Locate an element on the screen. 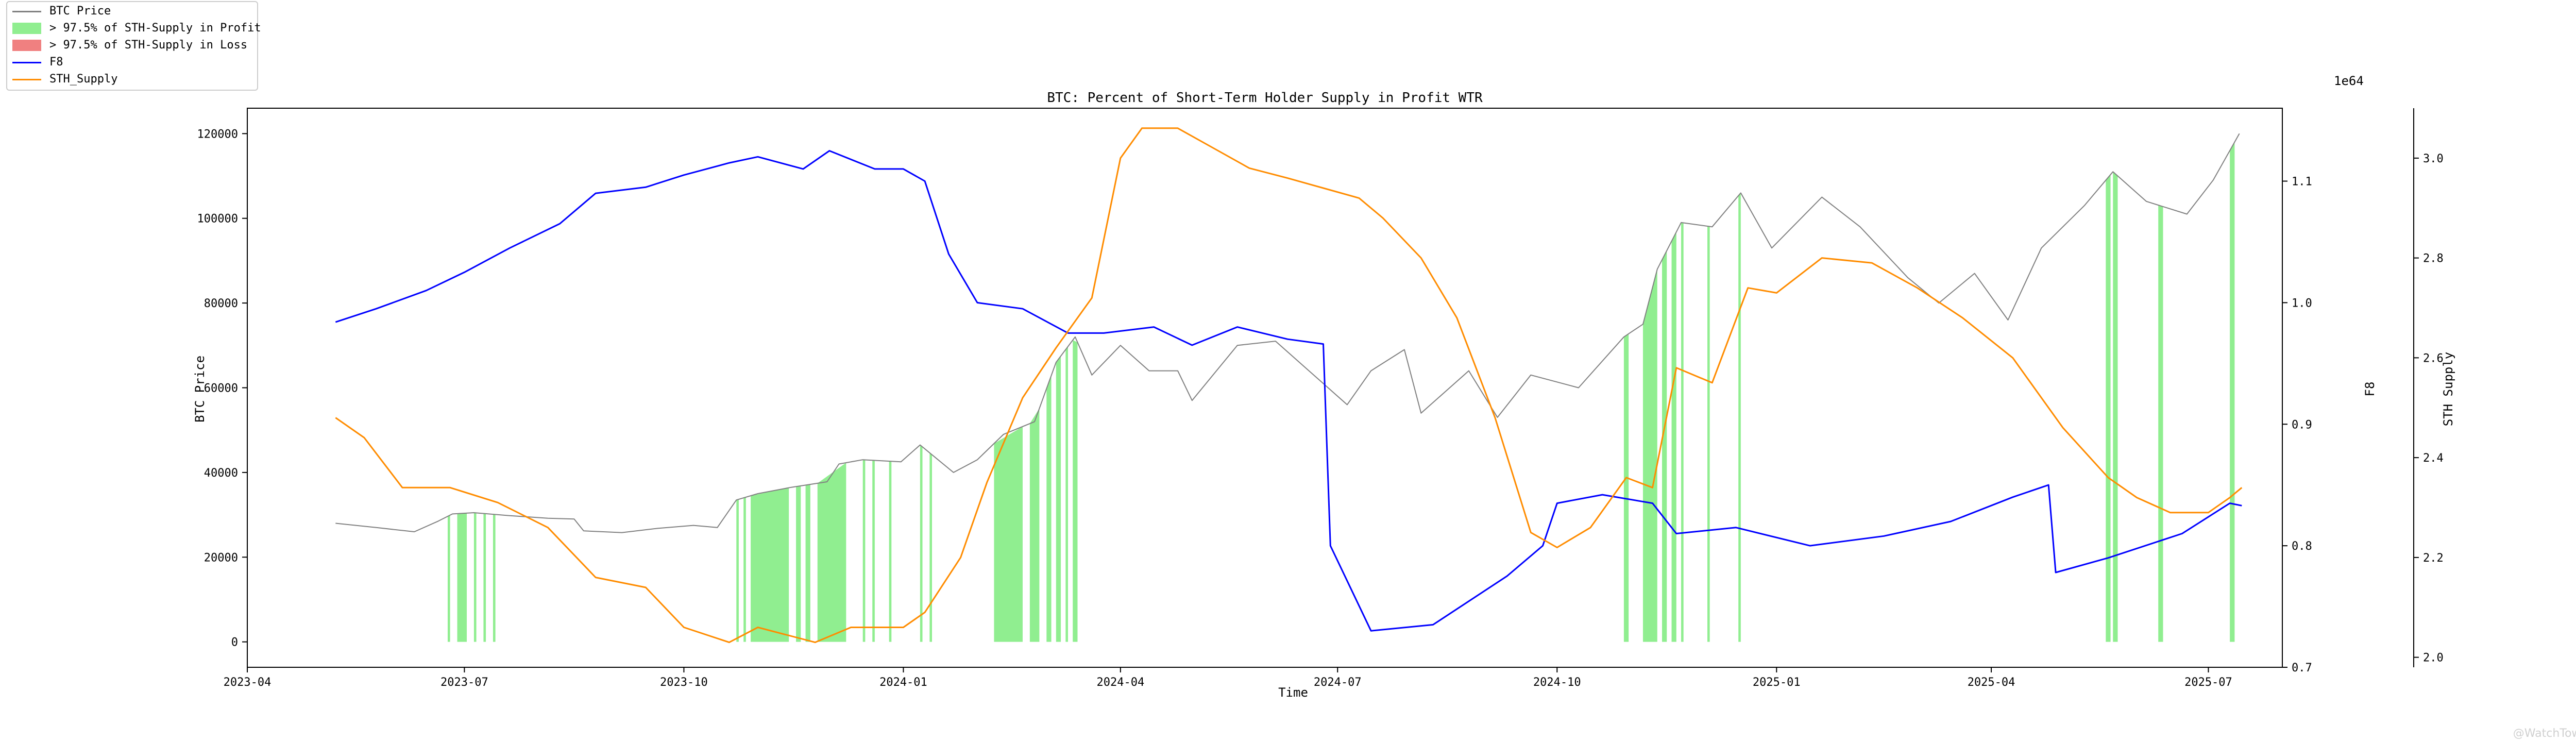  price-swatch is located at coordinates (26, 11).